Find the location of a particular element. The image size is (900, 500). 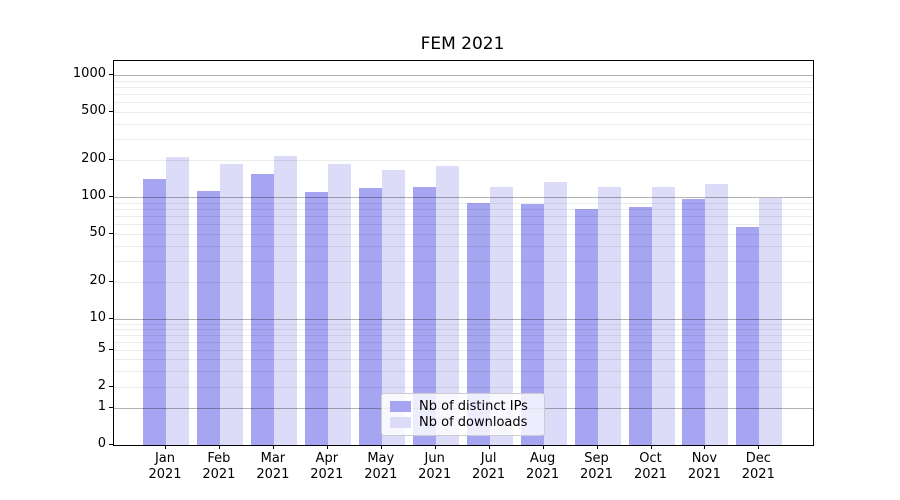

x-tick-label: Feb 2021 is located at coordinates (219, 466).